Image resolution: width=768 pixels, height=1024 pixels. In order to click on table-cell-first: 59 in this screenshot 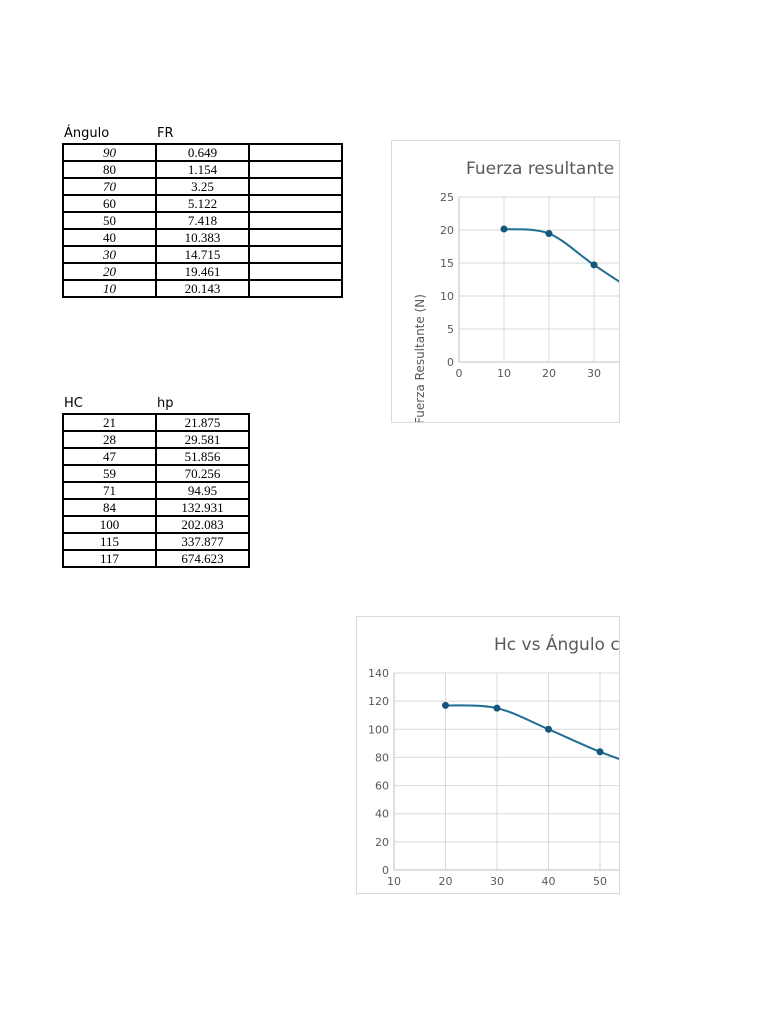, I will do `click(109, 473)`.